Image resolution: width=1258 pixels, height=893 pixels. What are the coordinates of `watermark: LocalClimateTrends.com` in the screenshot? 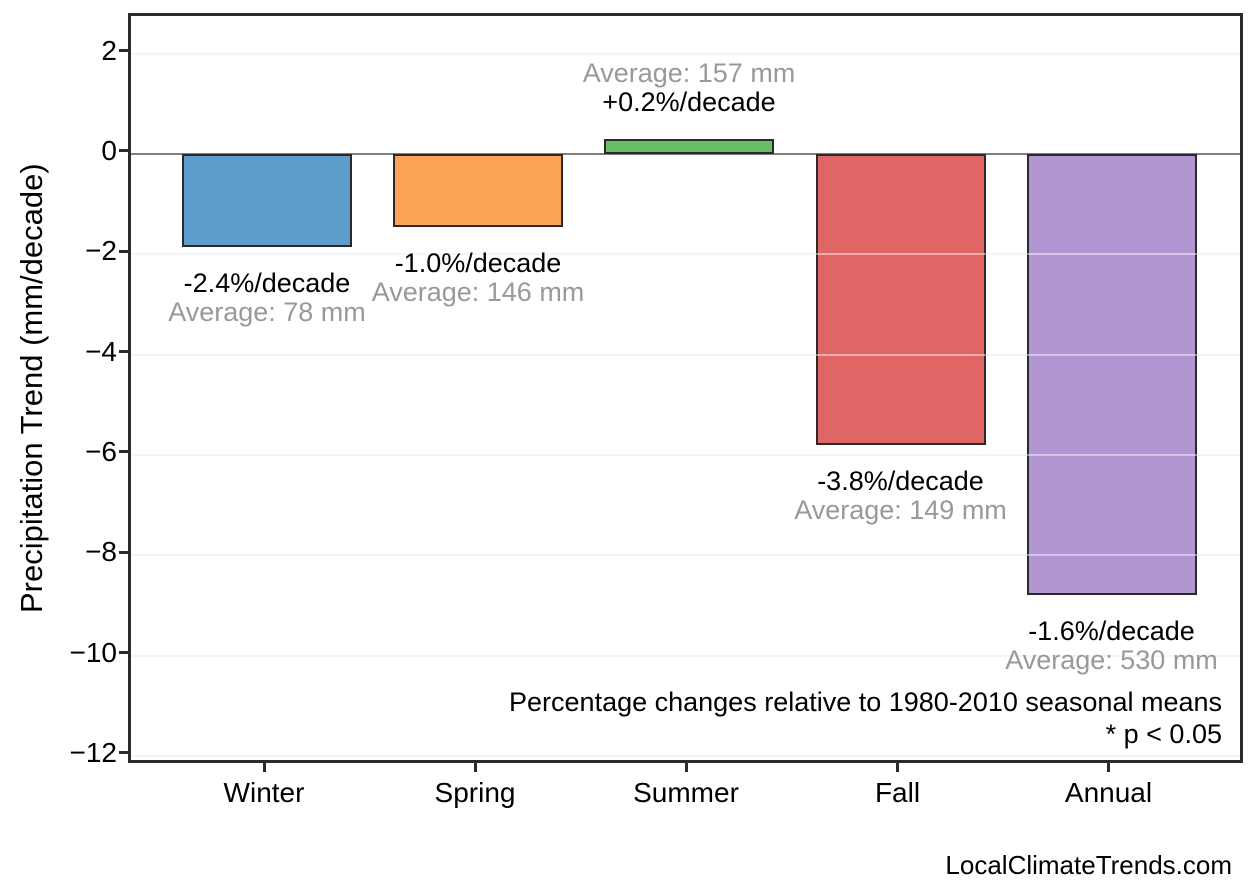 It's located at (1088, 865).